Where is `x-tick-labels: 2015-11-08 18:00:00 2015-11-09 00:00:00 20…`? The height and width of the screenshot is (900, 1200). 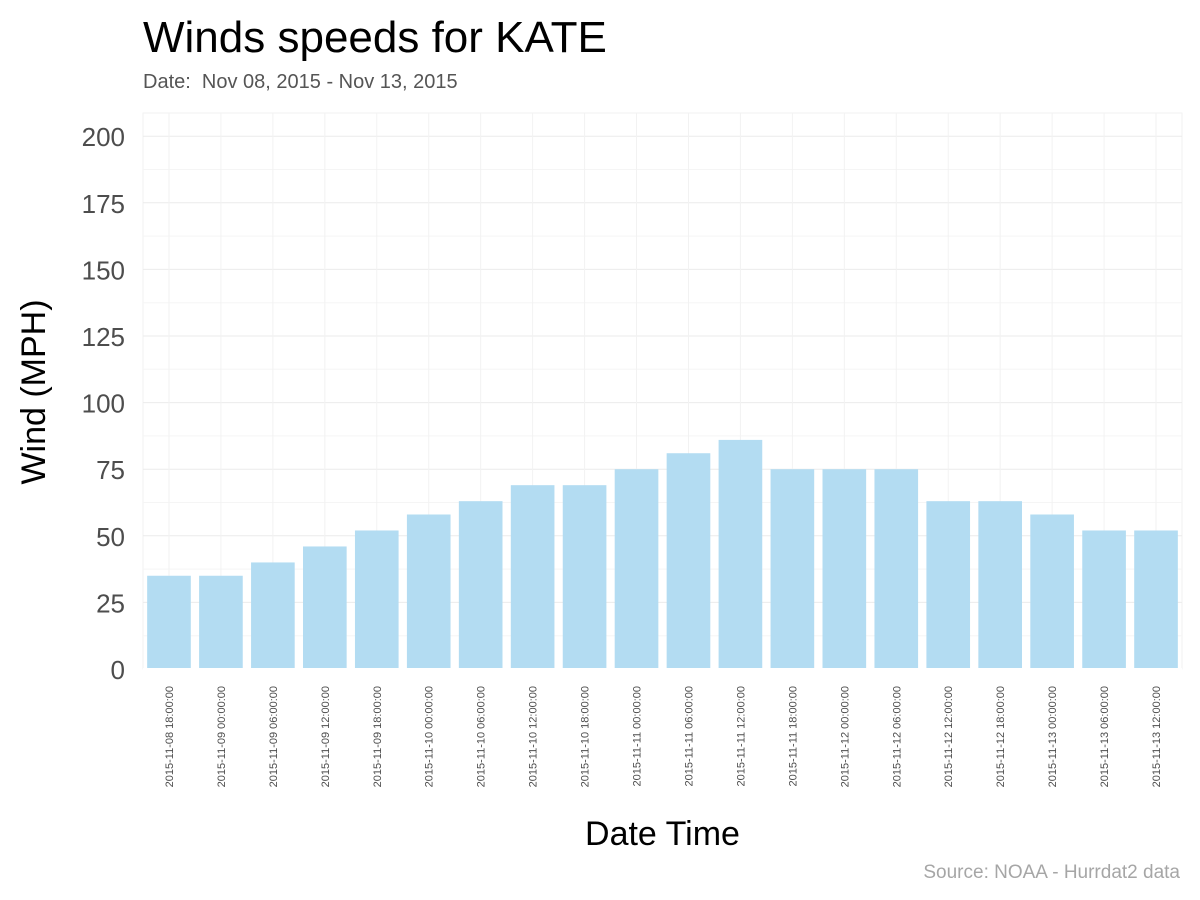 x-tick-labels: 2015-11-08 18:00:00 2015-11-09 00:00:00 20… is located at coordinates (663, 736).